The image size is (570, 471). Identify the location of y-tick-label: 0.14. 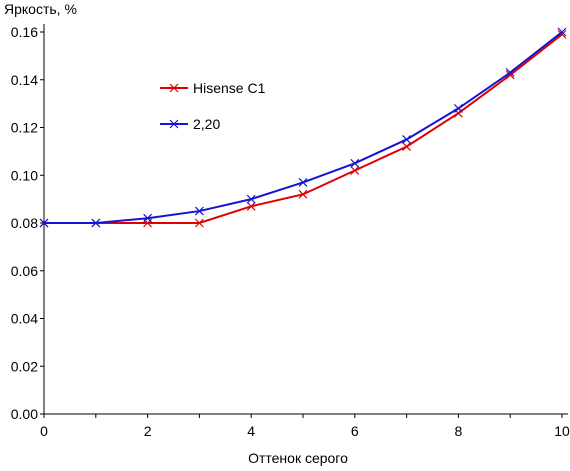
(24, 80).